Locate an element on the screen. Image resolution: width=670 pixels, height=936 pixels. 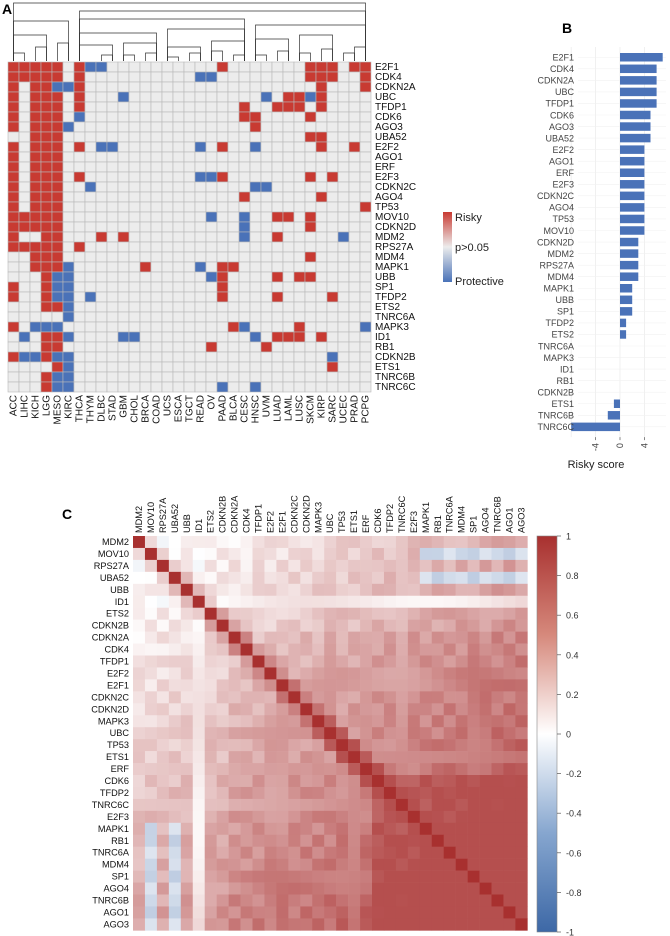
risk-cell-CDK6-TGCT is located at coordinates (189, 117).